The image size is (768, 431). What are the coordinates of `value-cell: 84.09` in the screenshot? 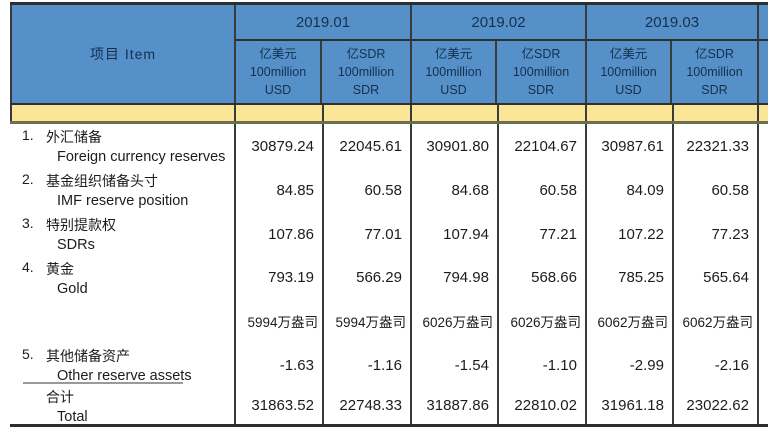 It's located at (645, 190).